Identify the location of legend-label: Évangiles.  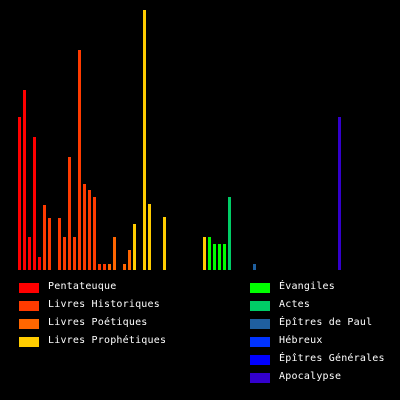
(307, 286).